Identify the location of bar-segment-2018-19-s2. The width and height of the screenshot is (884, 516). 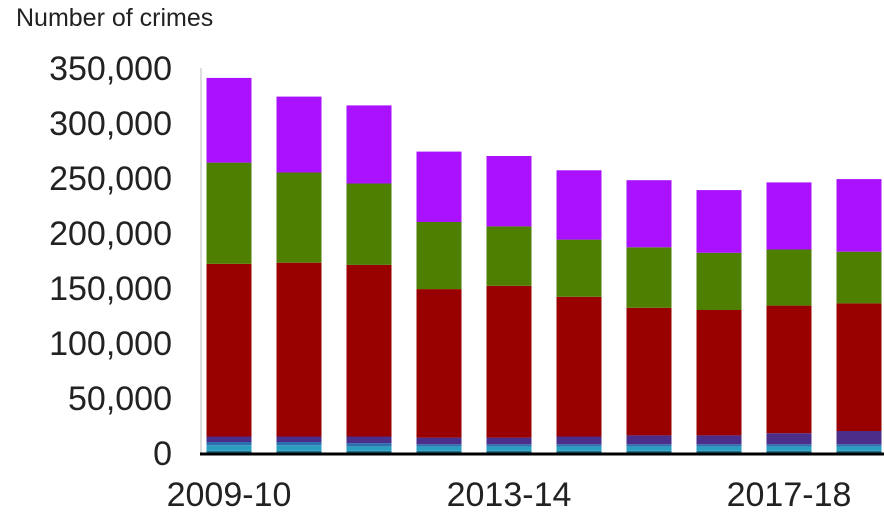
(859, 445).